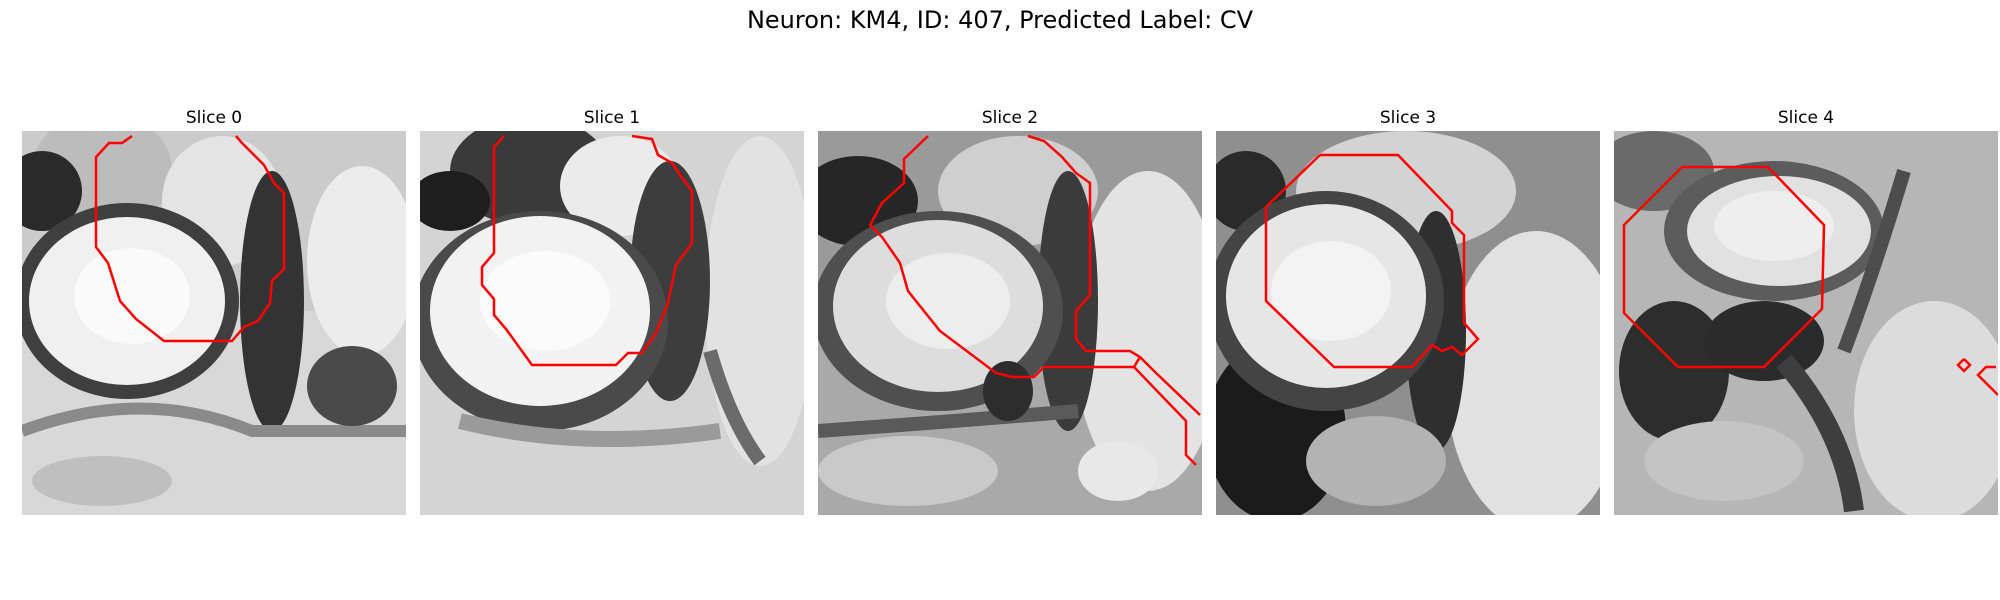  I want to click on slice-title: Slice 4, so click(1806, 118).